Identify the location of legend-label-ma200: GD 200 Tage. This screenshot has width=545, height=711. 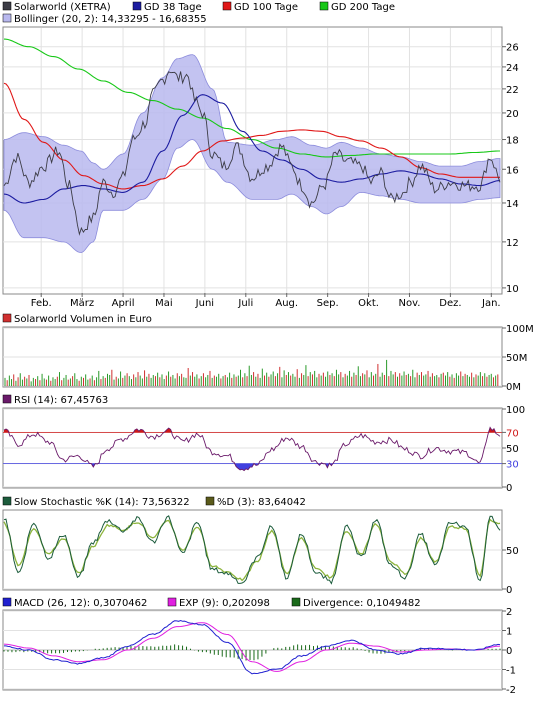
(363, 7).